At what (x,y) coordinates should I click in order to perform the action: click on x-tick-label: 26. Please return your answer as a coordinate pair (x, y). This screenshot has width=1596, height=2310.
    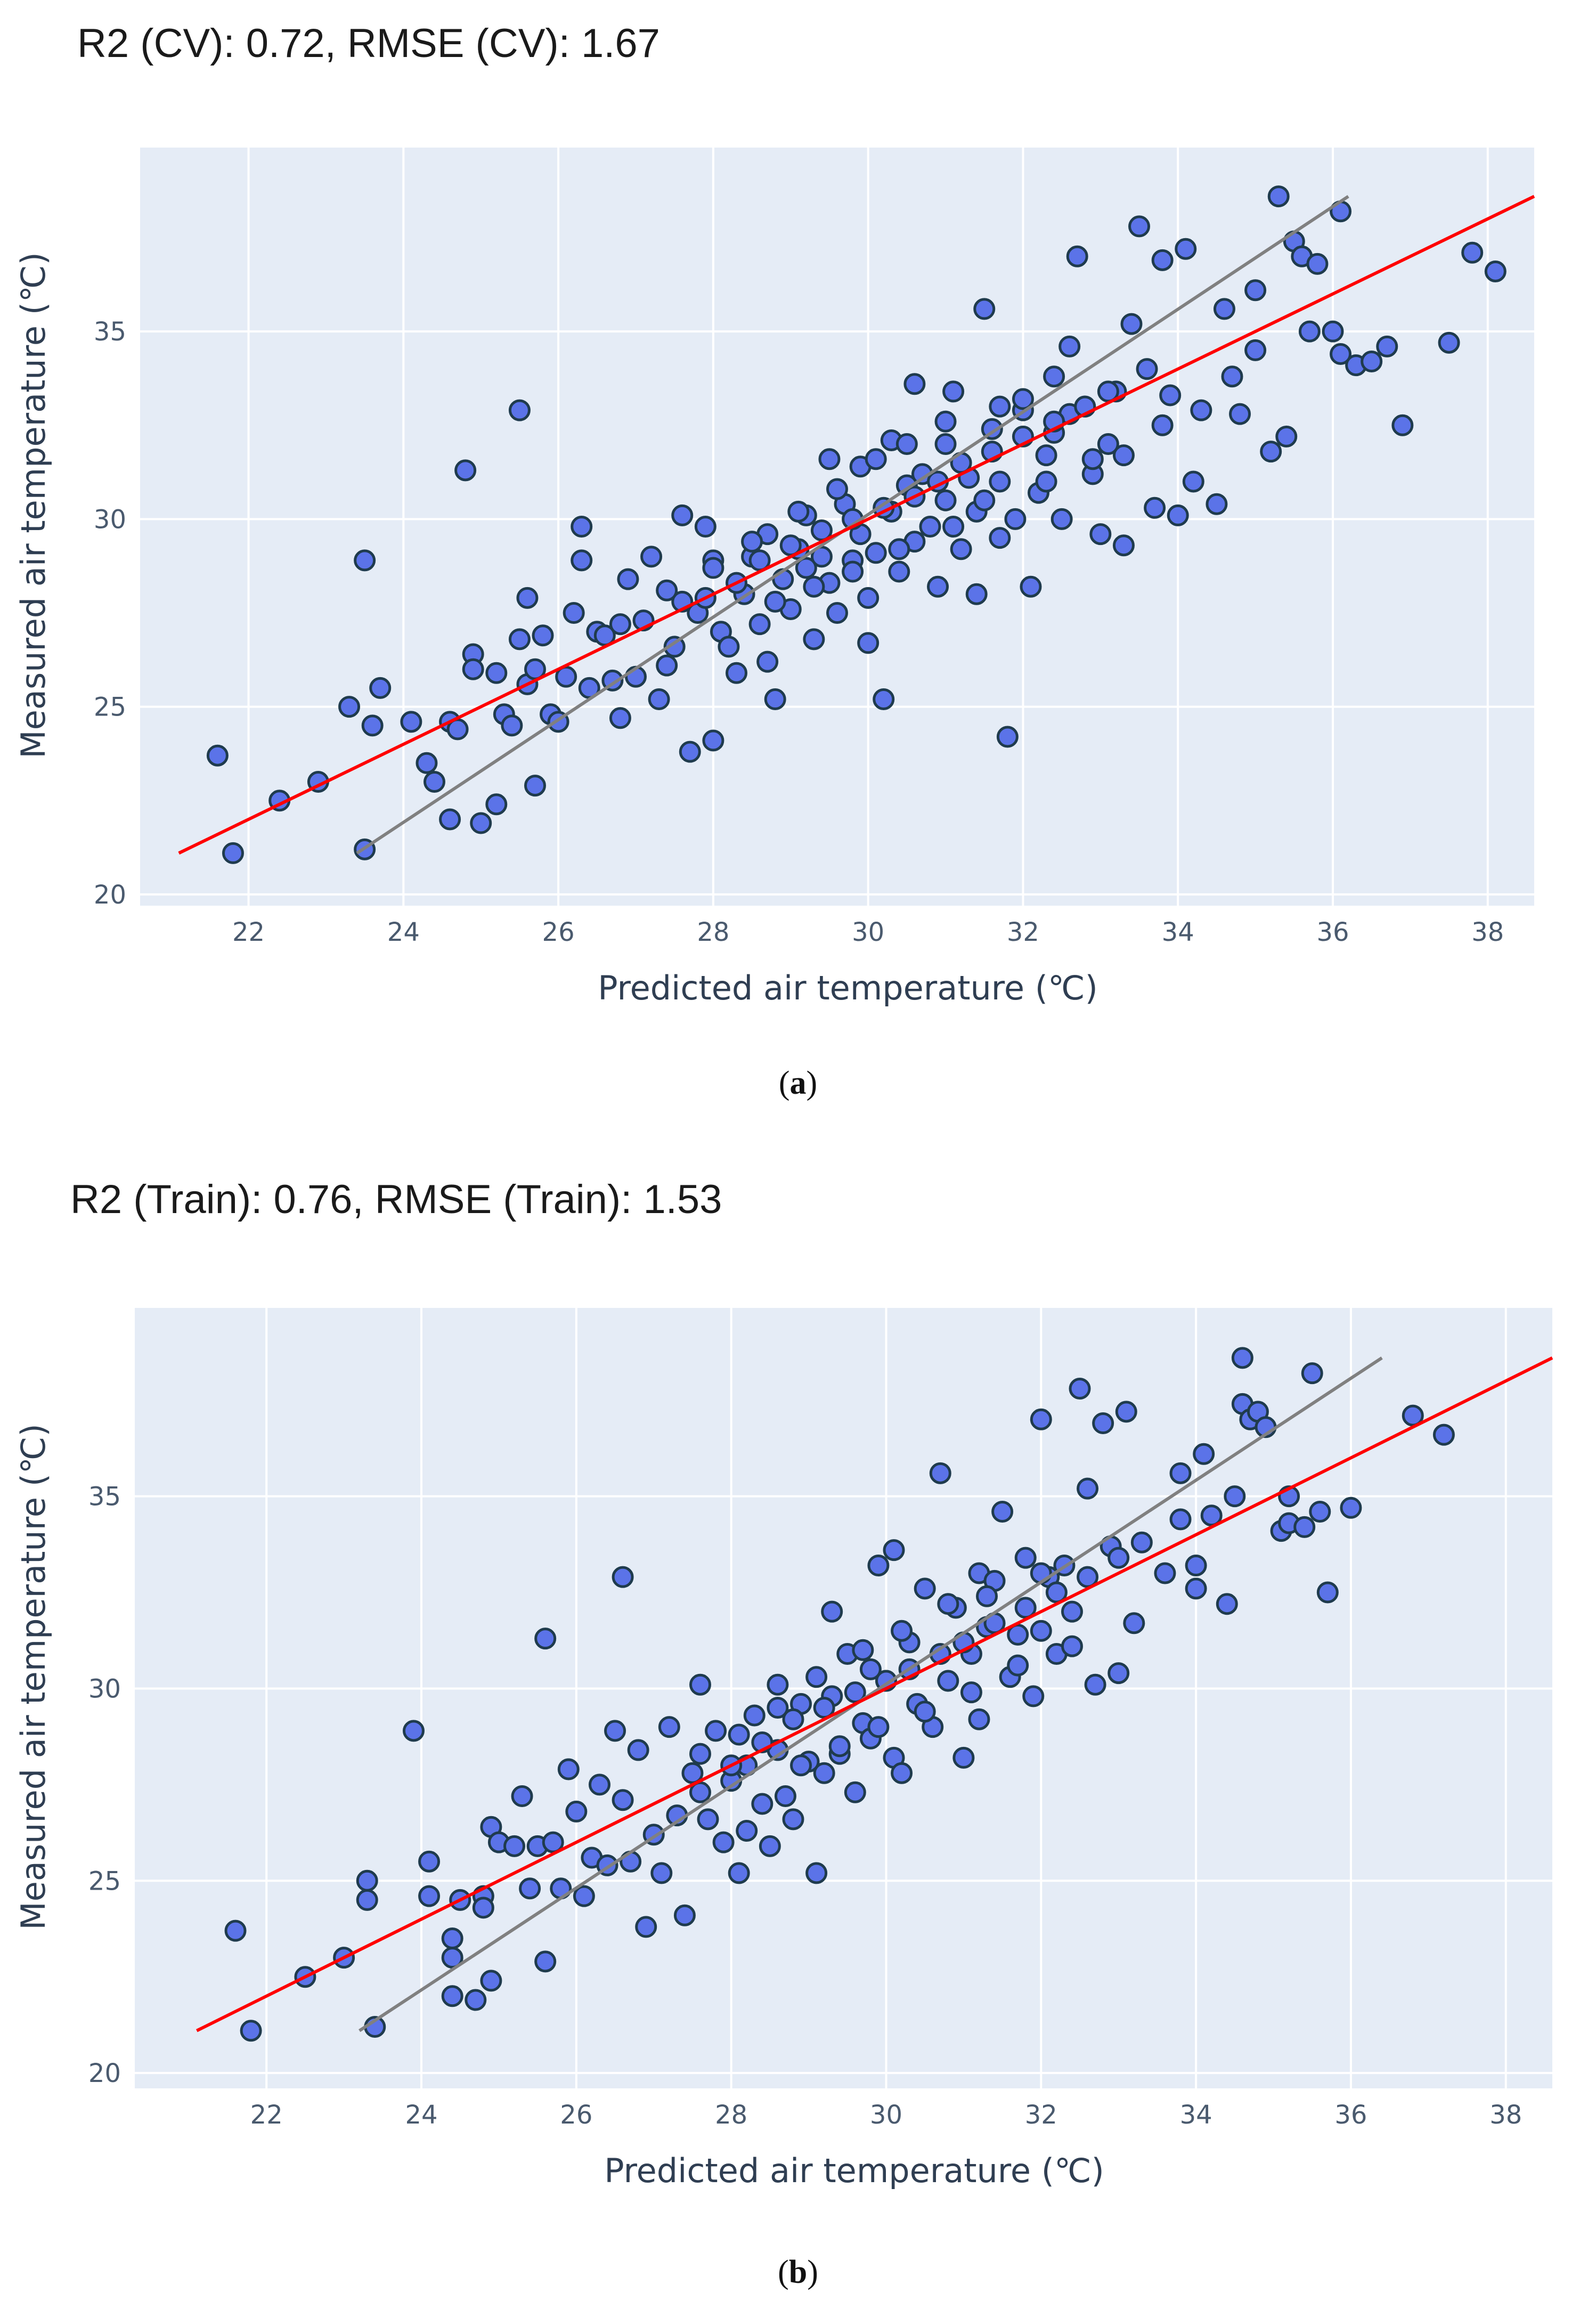
    Looking at the image, I should click on (576, 2115).